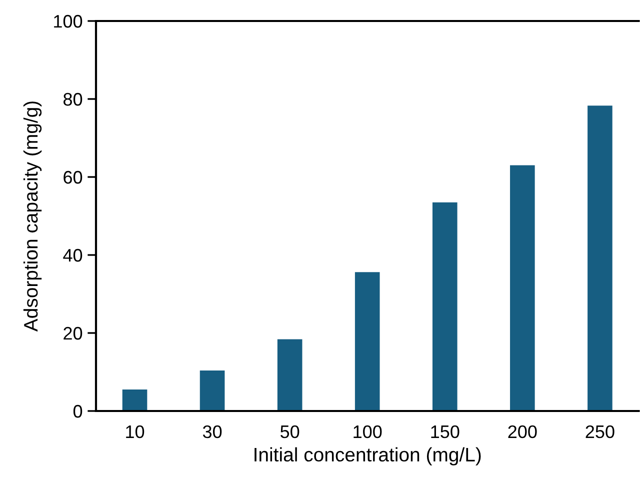 This screenshot has width=640, height=479. Describe the element at coordinates (73, 333) in the screenshot. I see `y-tick-label: 20` at that location.